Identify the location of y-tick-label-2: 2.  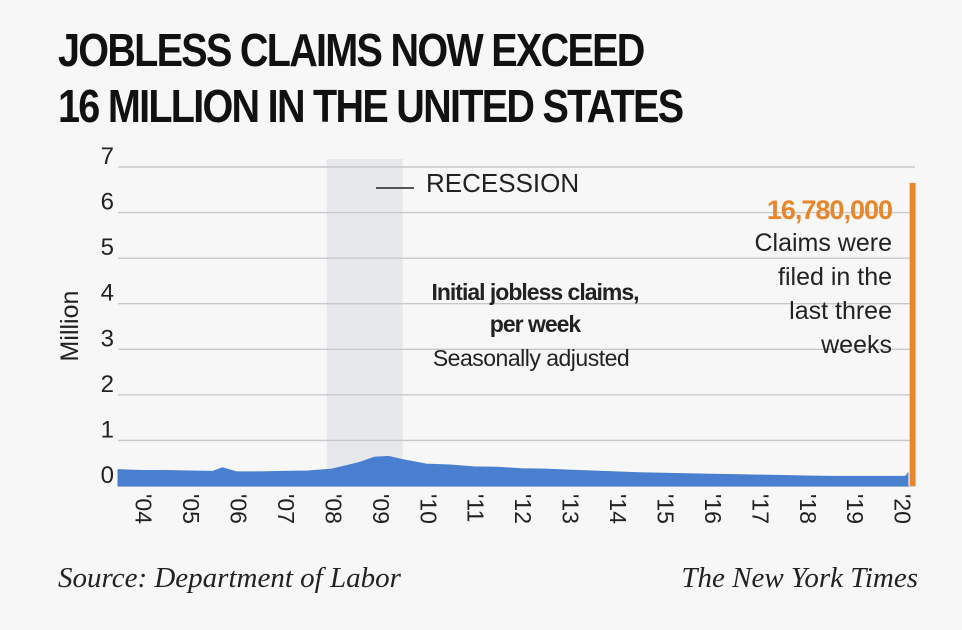
(107, 384).